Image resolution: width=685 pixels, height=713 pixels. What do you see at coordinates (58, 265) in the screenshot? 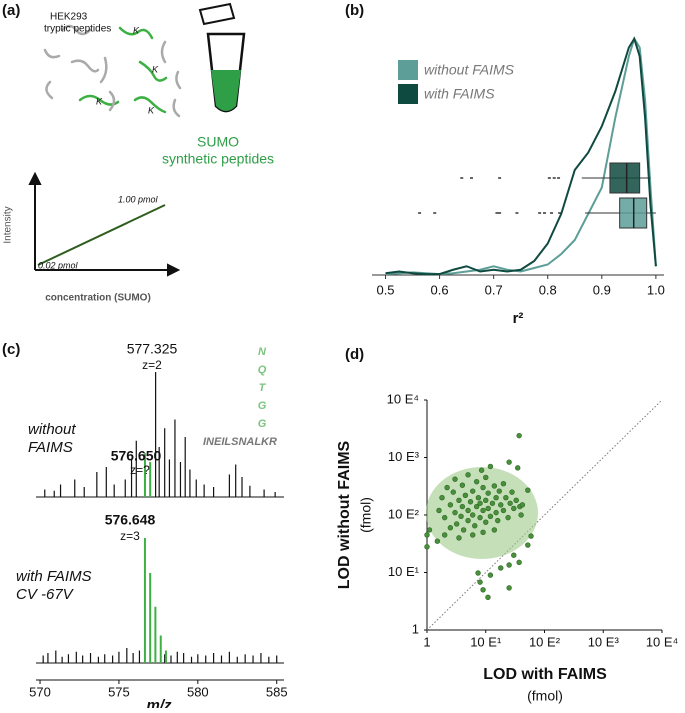
I see `annotation: 0.02 pmol` at bounding box center [58, 265].